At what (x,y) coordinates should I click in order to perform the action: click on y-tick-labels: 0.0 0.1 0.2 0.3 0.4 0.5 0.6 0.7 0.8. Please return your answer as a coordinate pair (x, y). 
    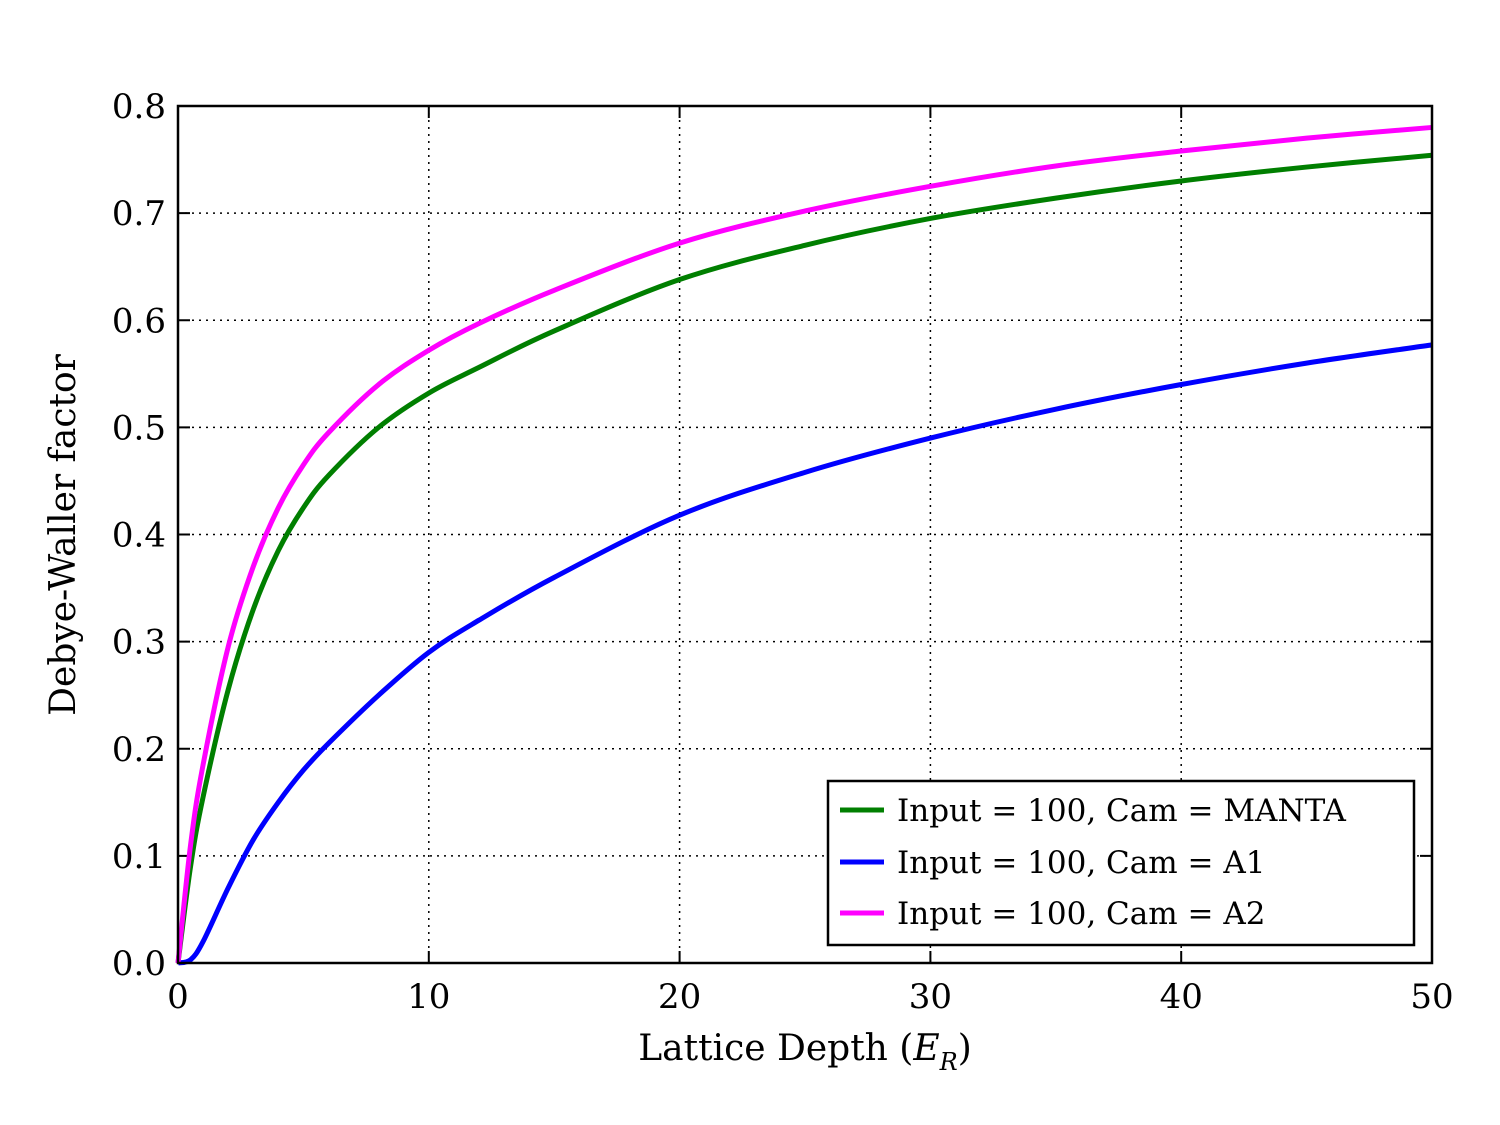
    Looking at the image, I should click on (139, 535).